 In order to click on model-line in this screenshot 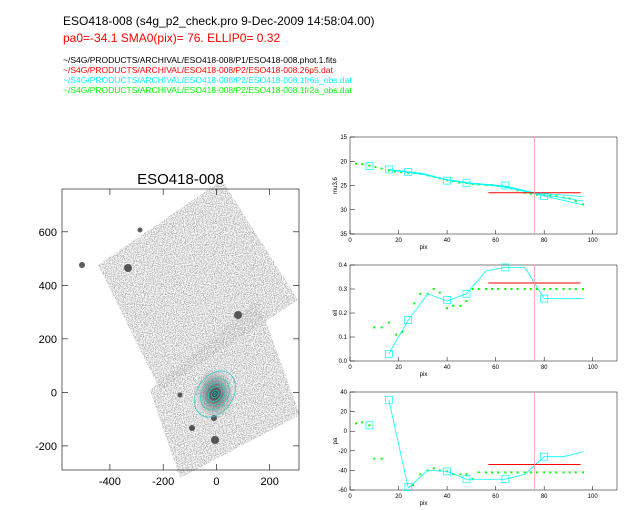, I will do `click(486, 310)`.